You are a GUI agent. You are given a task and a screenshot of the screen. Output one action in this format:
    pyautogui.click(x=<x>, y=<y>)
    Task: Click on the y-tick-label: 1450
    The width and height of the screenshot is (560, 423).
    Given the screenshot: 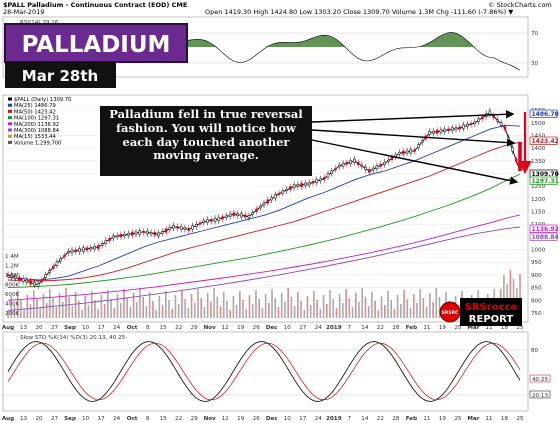 What is the action you would take?
    pyautogui.click(x=538, y=136)
    